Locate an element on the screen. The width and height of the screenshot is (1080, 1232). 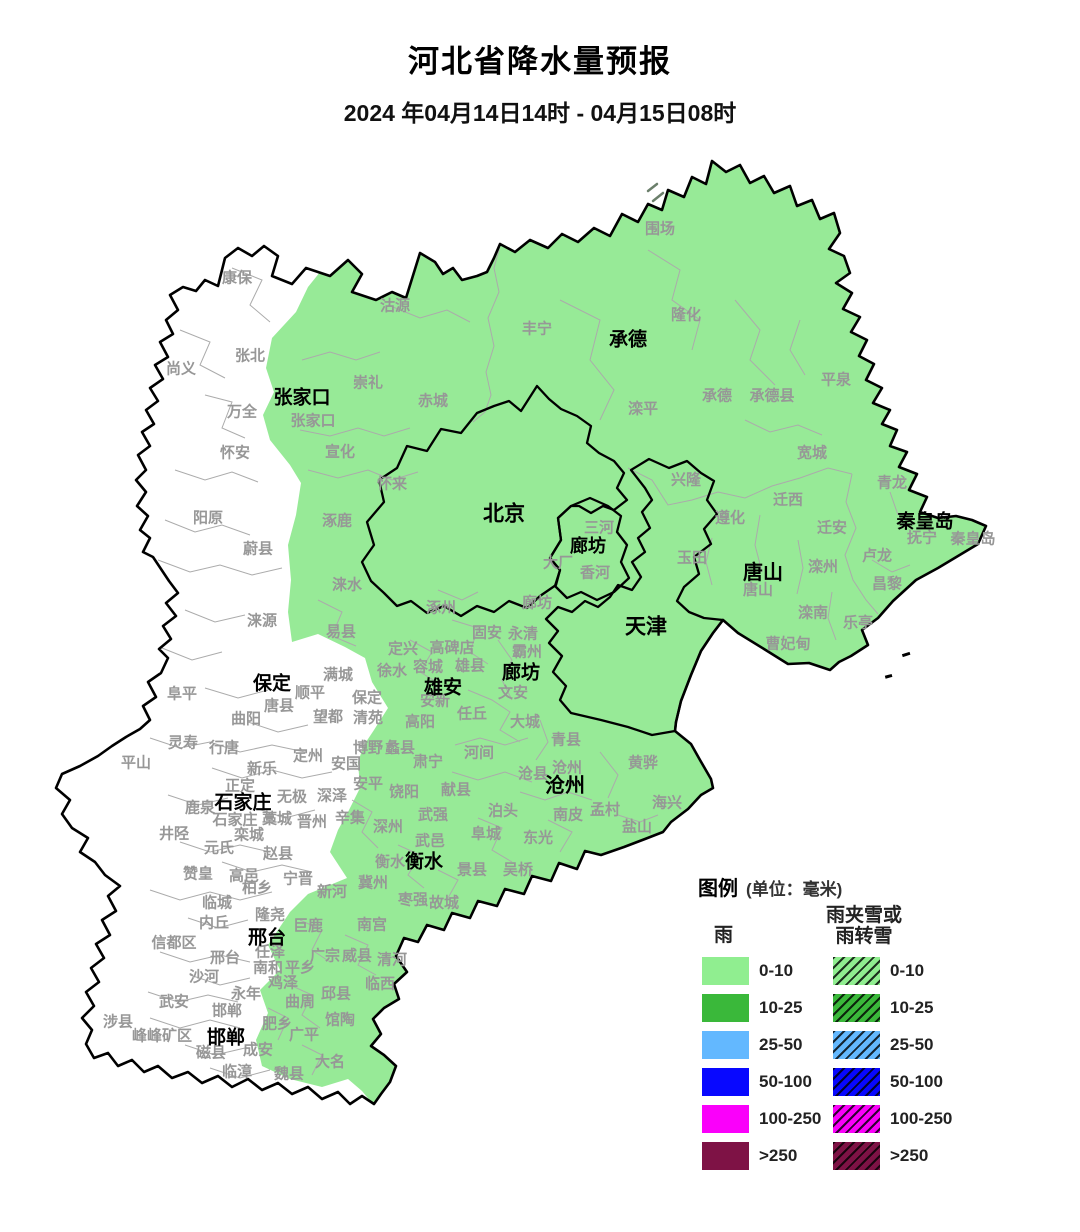
county-label: 涉县 is located at coordinates (118, 1022).